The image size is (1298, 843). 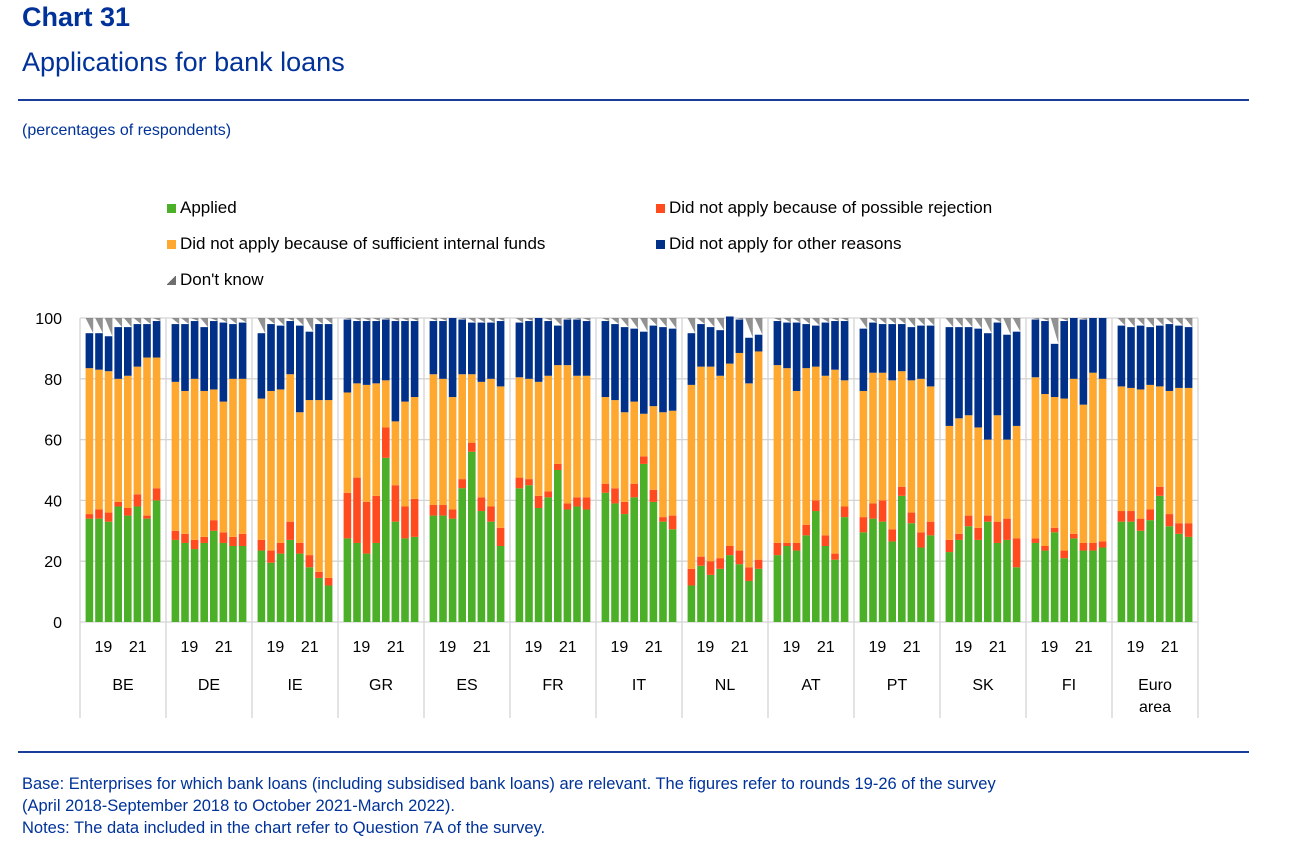 What do you see at coordinates (76, 17) in the screenshot?
I see `chart-number: Chart 31` at bounding box center [76, 17].